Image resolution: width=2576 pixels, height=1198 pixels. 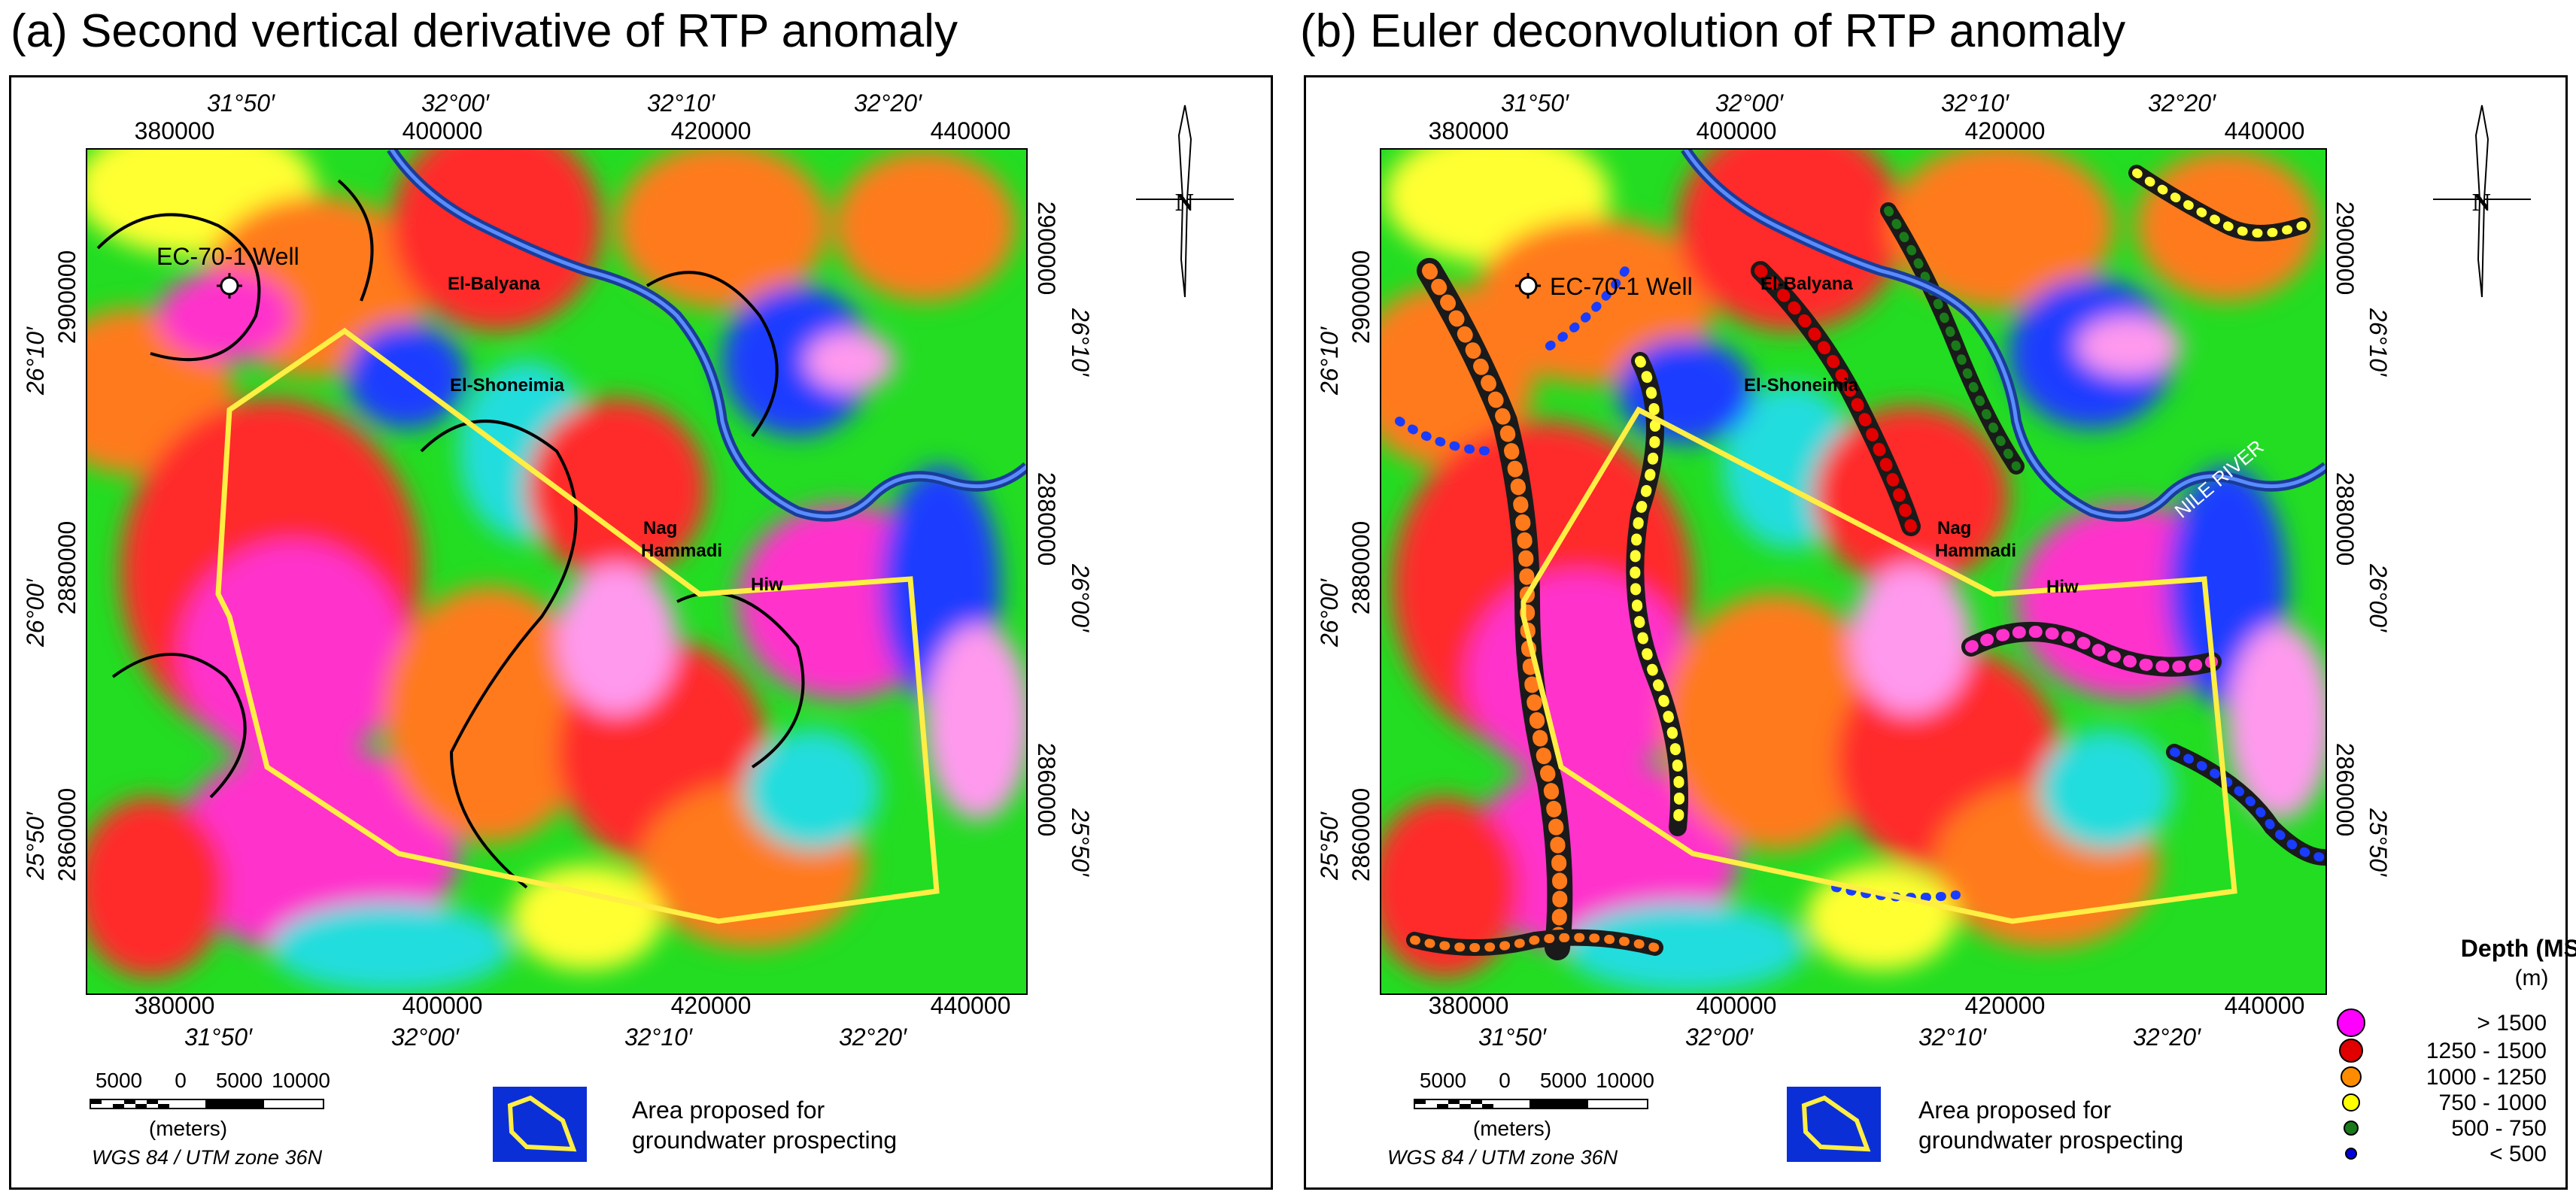 What do you see at coordinates (1080, 342) in the screenshot?
I see `right-lat-a-1: 26°10′` at bounding box center [1080, 342].